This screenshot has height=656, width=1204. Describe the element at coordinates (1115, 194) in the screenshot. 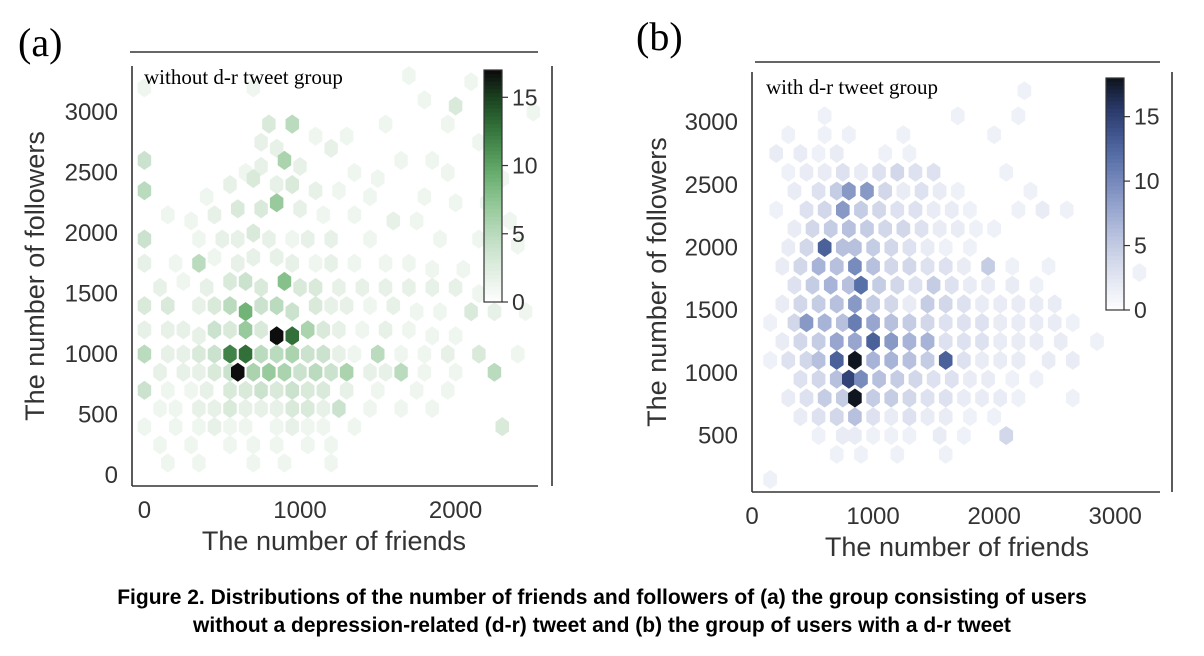

I see `colorbar-frame` at that location.